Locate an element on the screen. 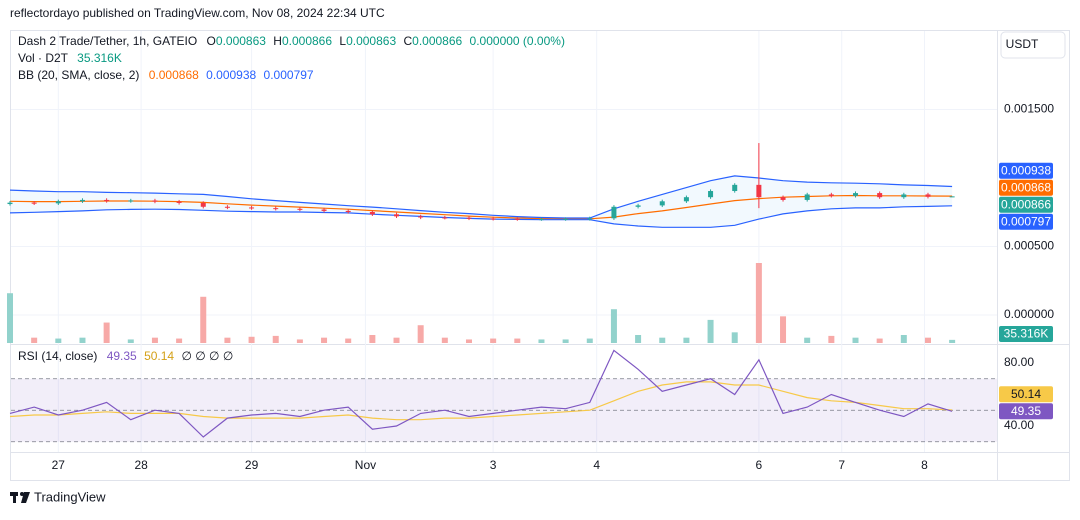 The image size is (1080, 520). bb-basis-tag: 0.000868 is located at coordinates (1026, 187).